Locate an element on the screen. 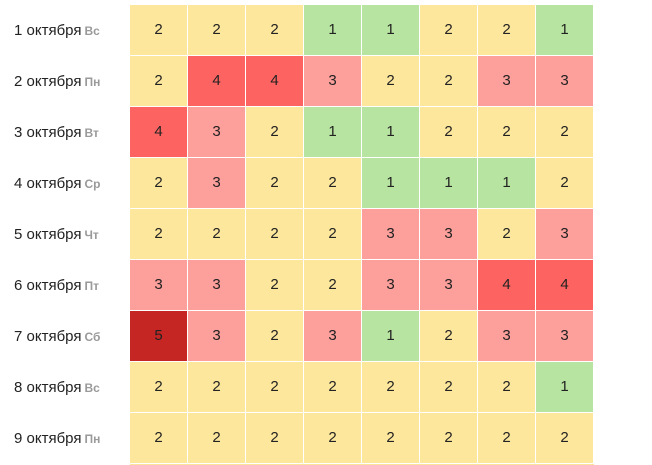  weekday-abbrev: Чт is located at coordinates (91, 235).